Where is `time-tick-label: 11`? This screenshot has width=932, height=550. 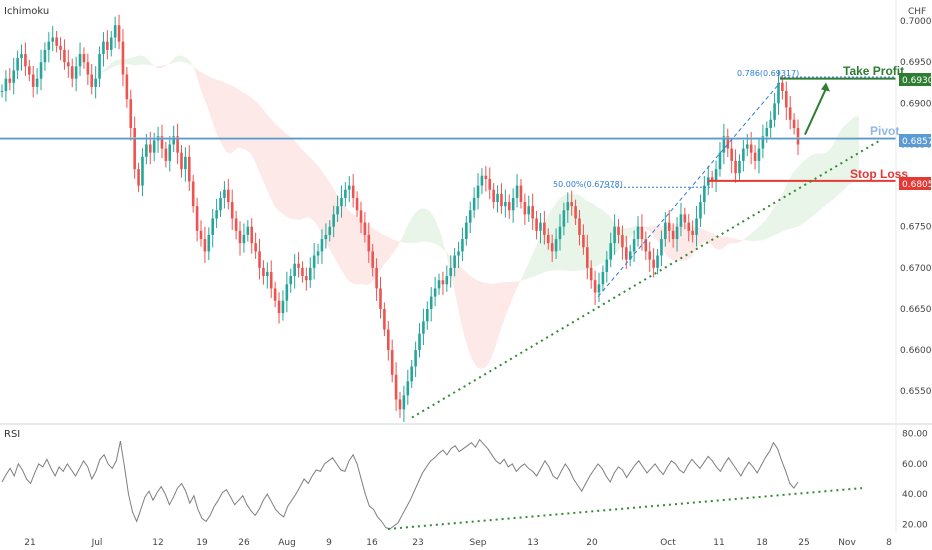 time-tick-label: 11 is located at coordinates (718, 543).